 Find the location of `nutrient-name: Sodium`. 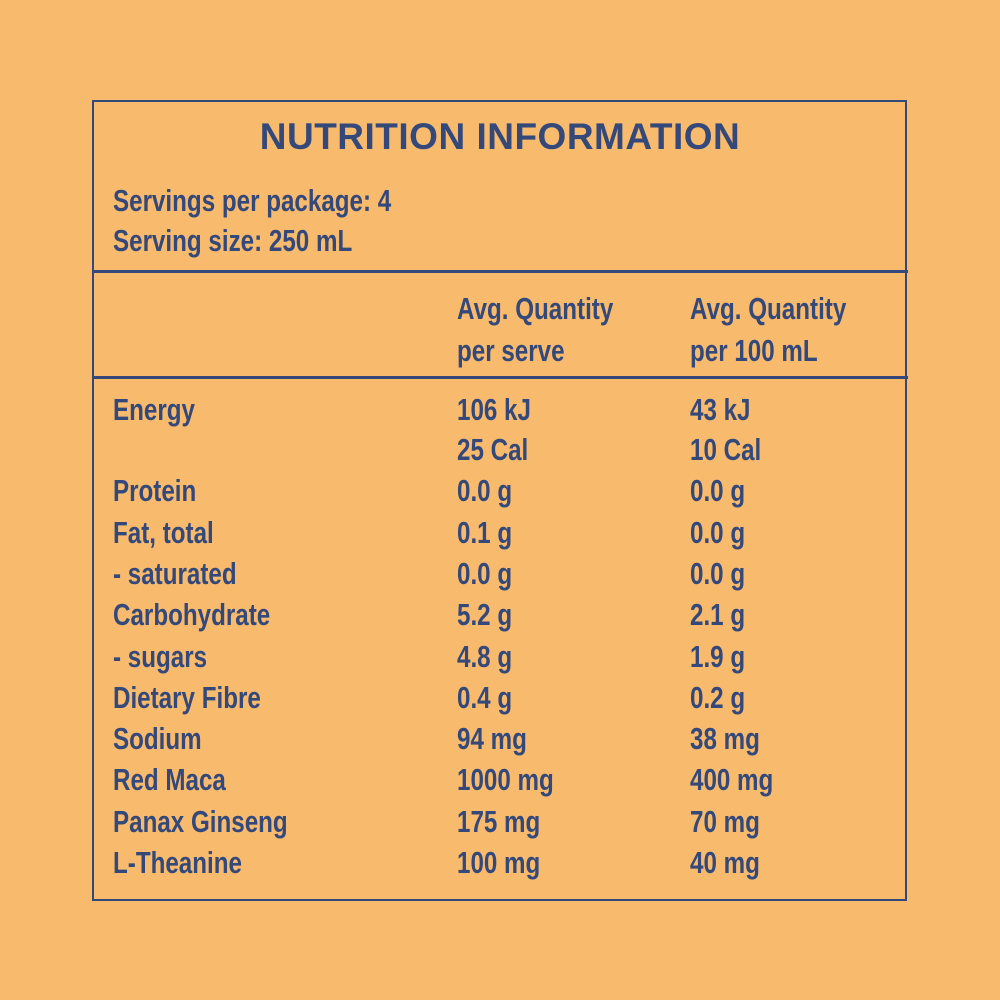

nutrient-name: Sodium is located at coordinates (157, 739).